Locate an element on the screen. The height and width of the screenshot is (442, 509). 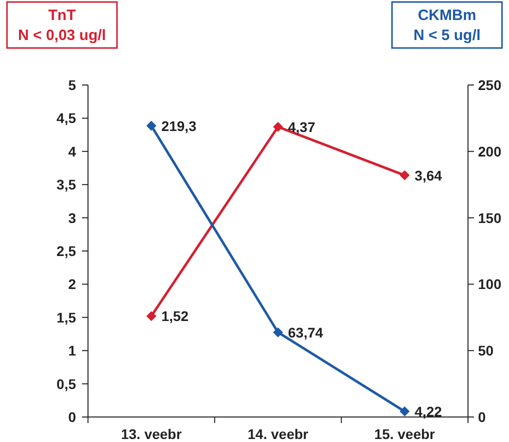
data-label: 4,37 is located at coordinates (302, 126).